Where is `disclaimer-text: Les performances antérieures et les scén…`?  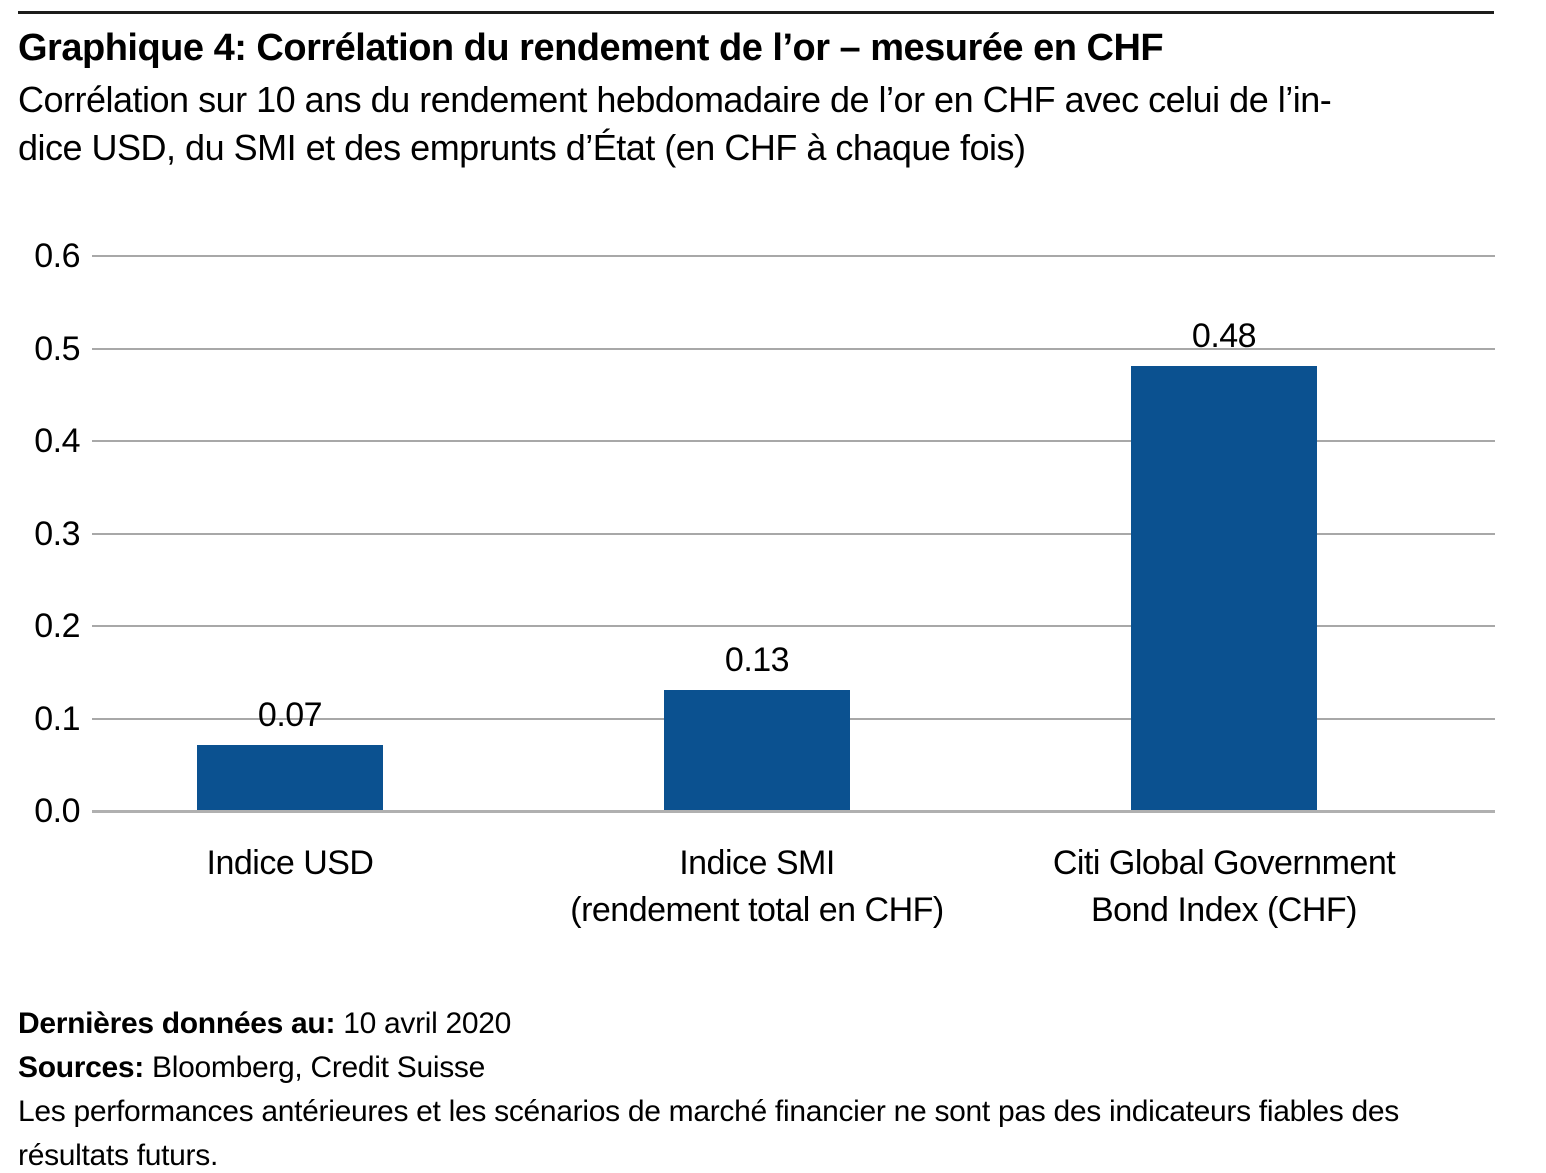
disclaimer-text: Les performances antérieures et les scén… is located at coordinates (708, 1133).